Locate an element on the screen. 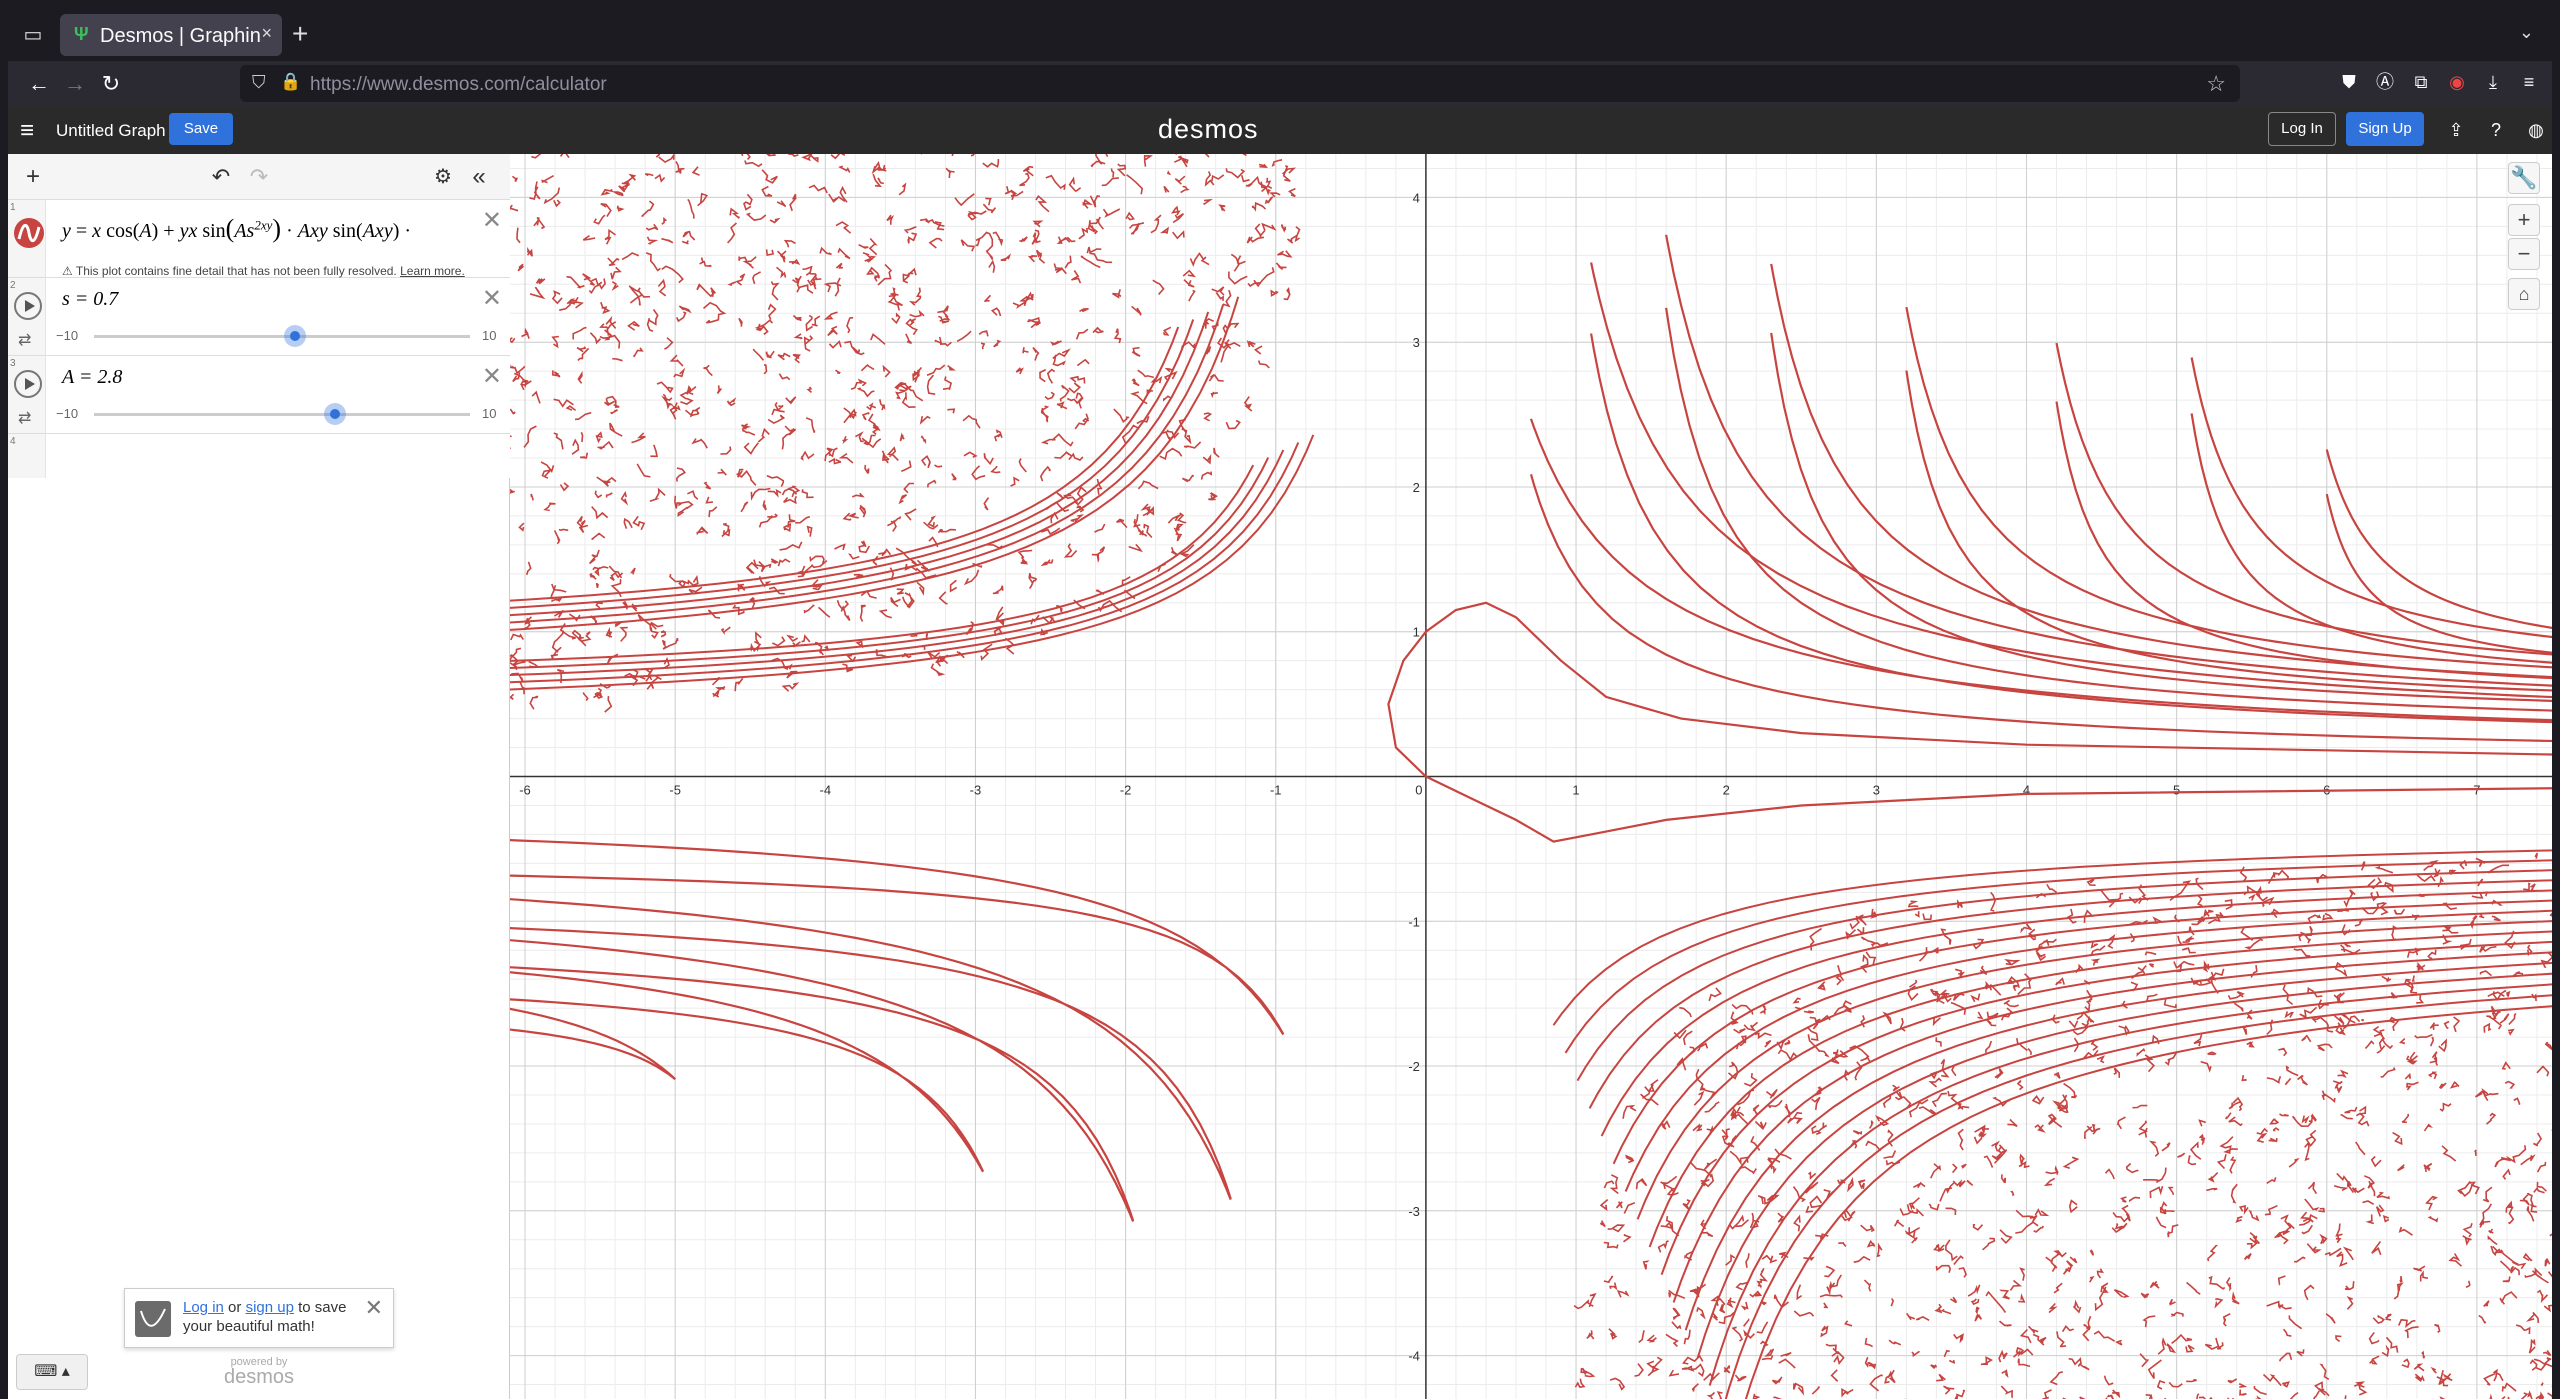  tab-close-icon: × is located at coordinates (266, 33).